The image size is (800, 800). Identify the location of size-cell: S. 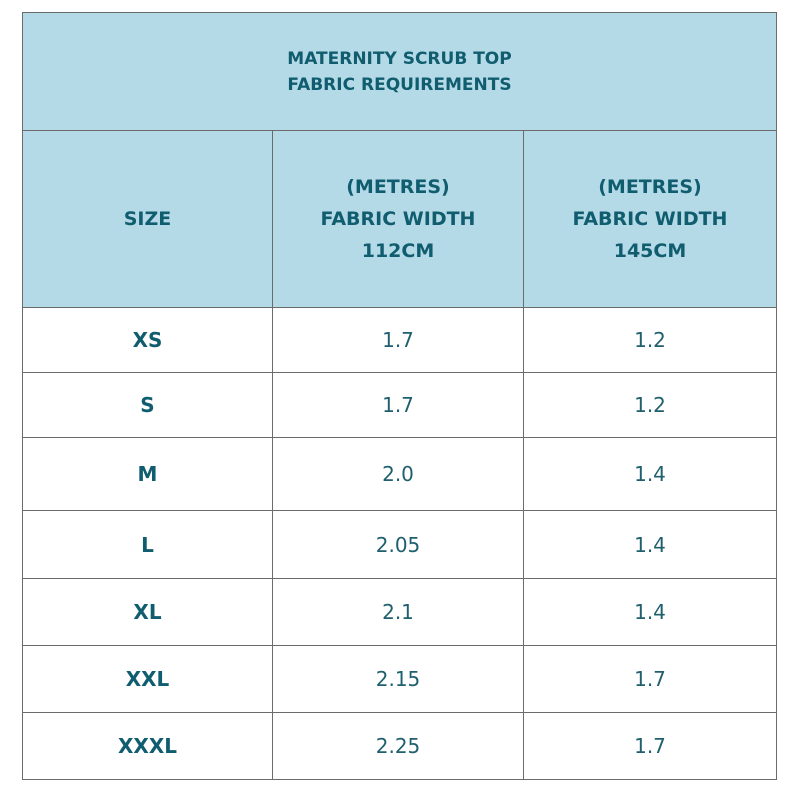
(147, 405).